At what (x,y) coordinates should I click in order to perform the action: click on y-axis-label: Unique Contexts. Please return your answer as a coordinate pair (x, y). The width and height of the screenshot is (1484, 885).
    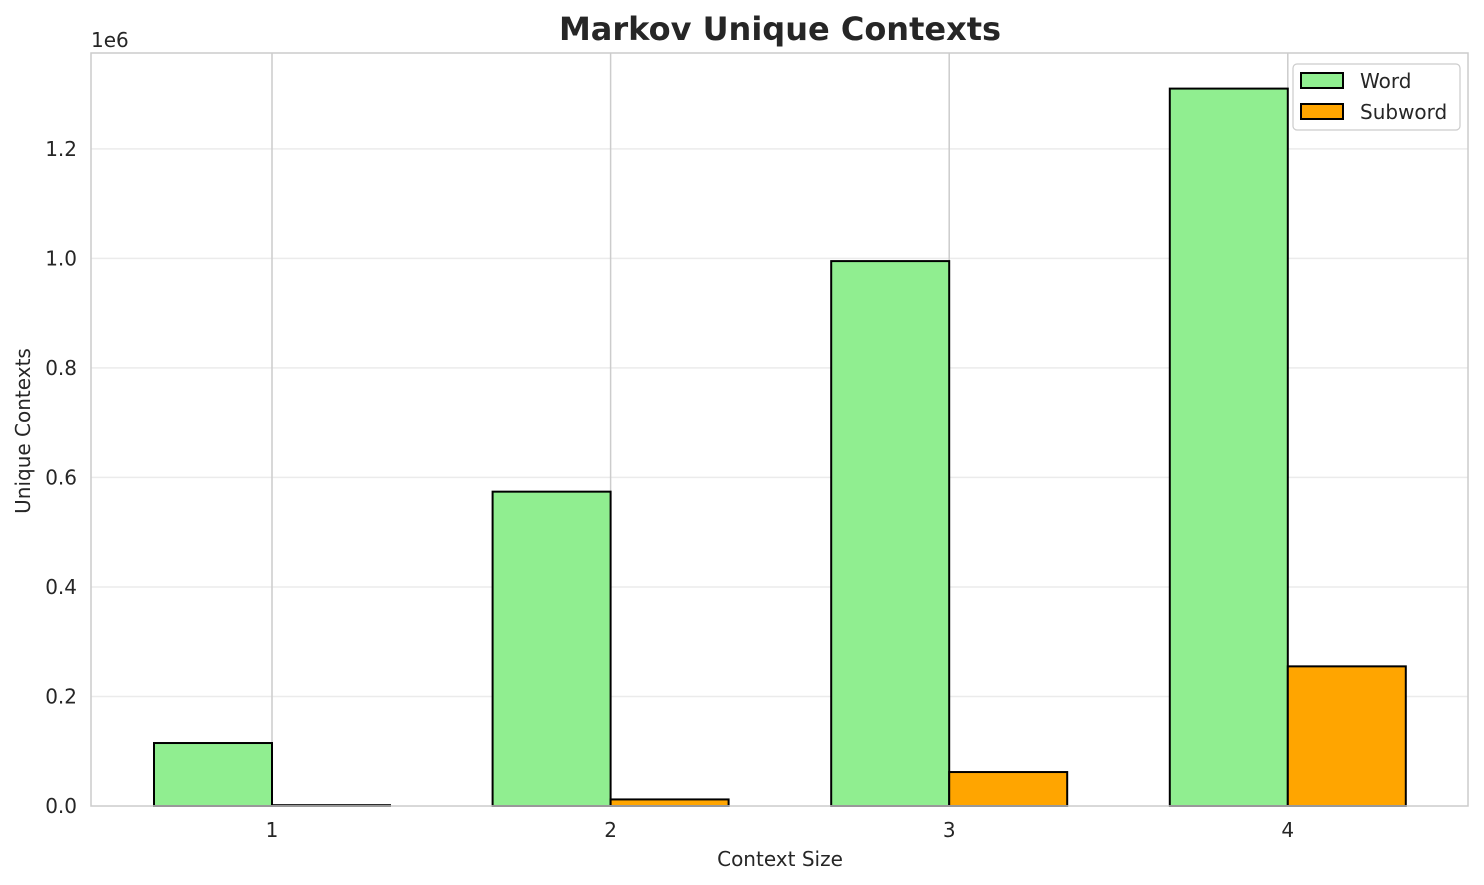
    Looking at the image, I should click on (23, 431).